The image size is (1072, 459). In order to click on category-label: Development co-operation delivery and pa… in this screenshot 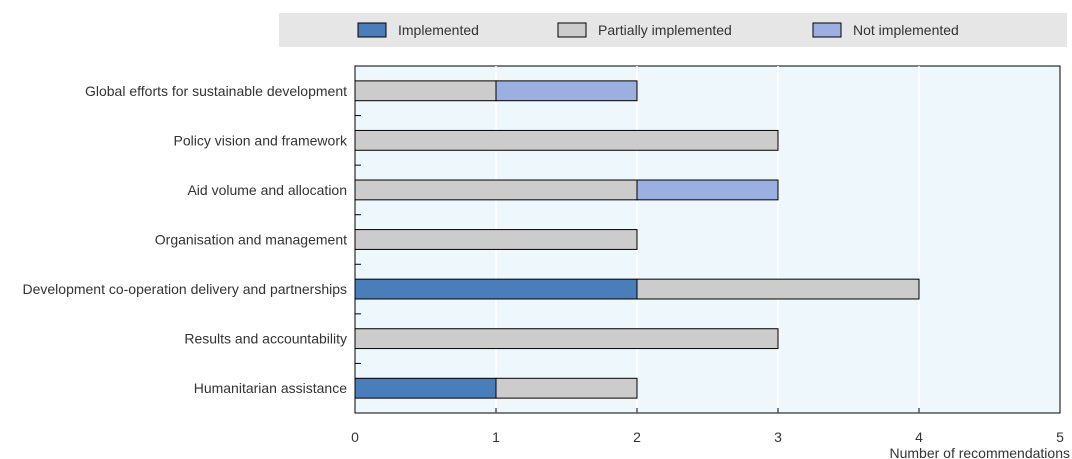, I will do `click(184, 289)`.